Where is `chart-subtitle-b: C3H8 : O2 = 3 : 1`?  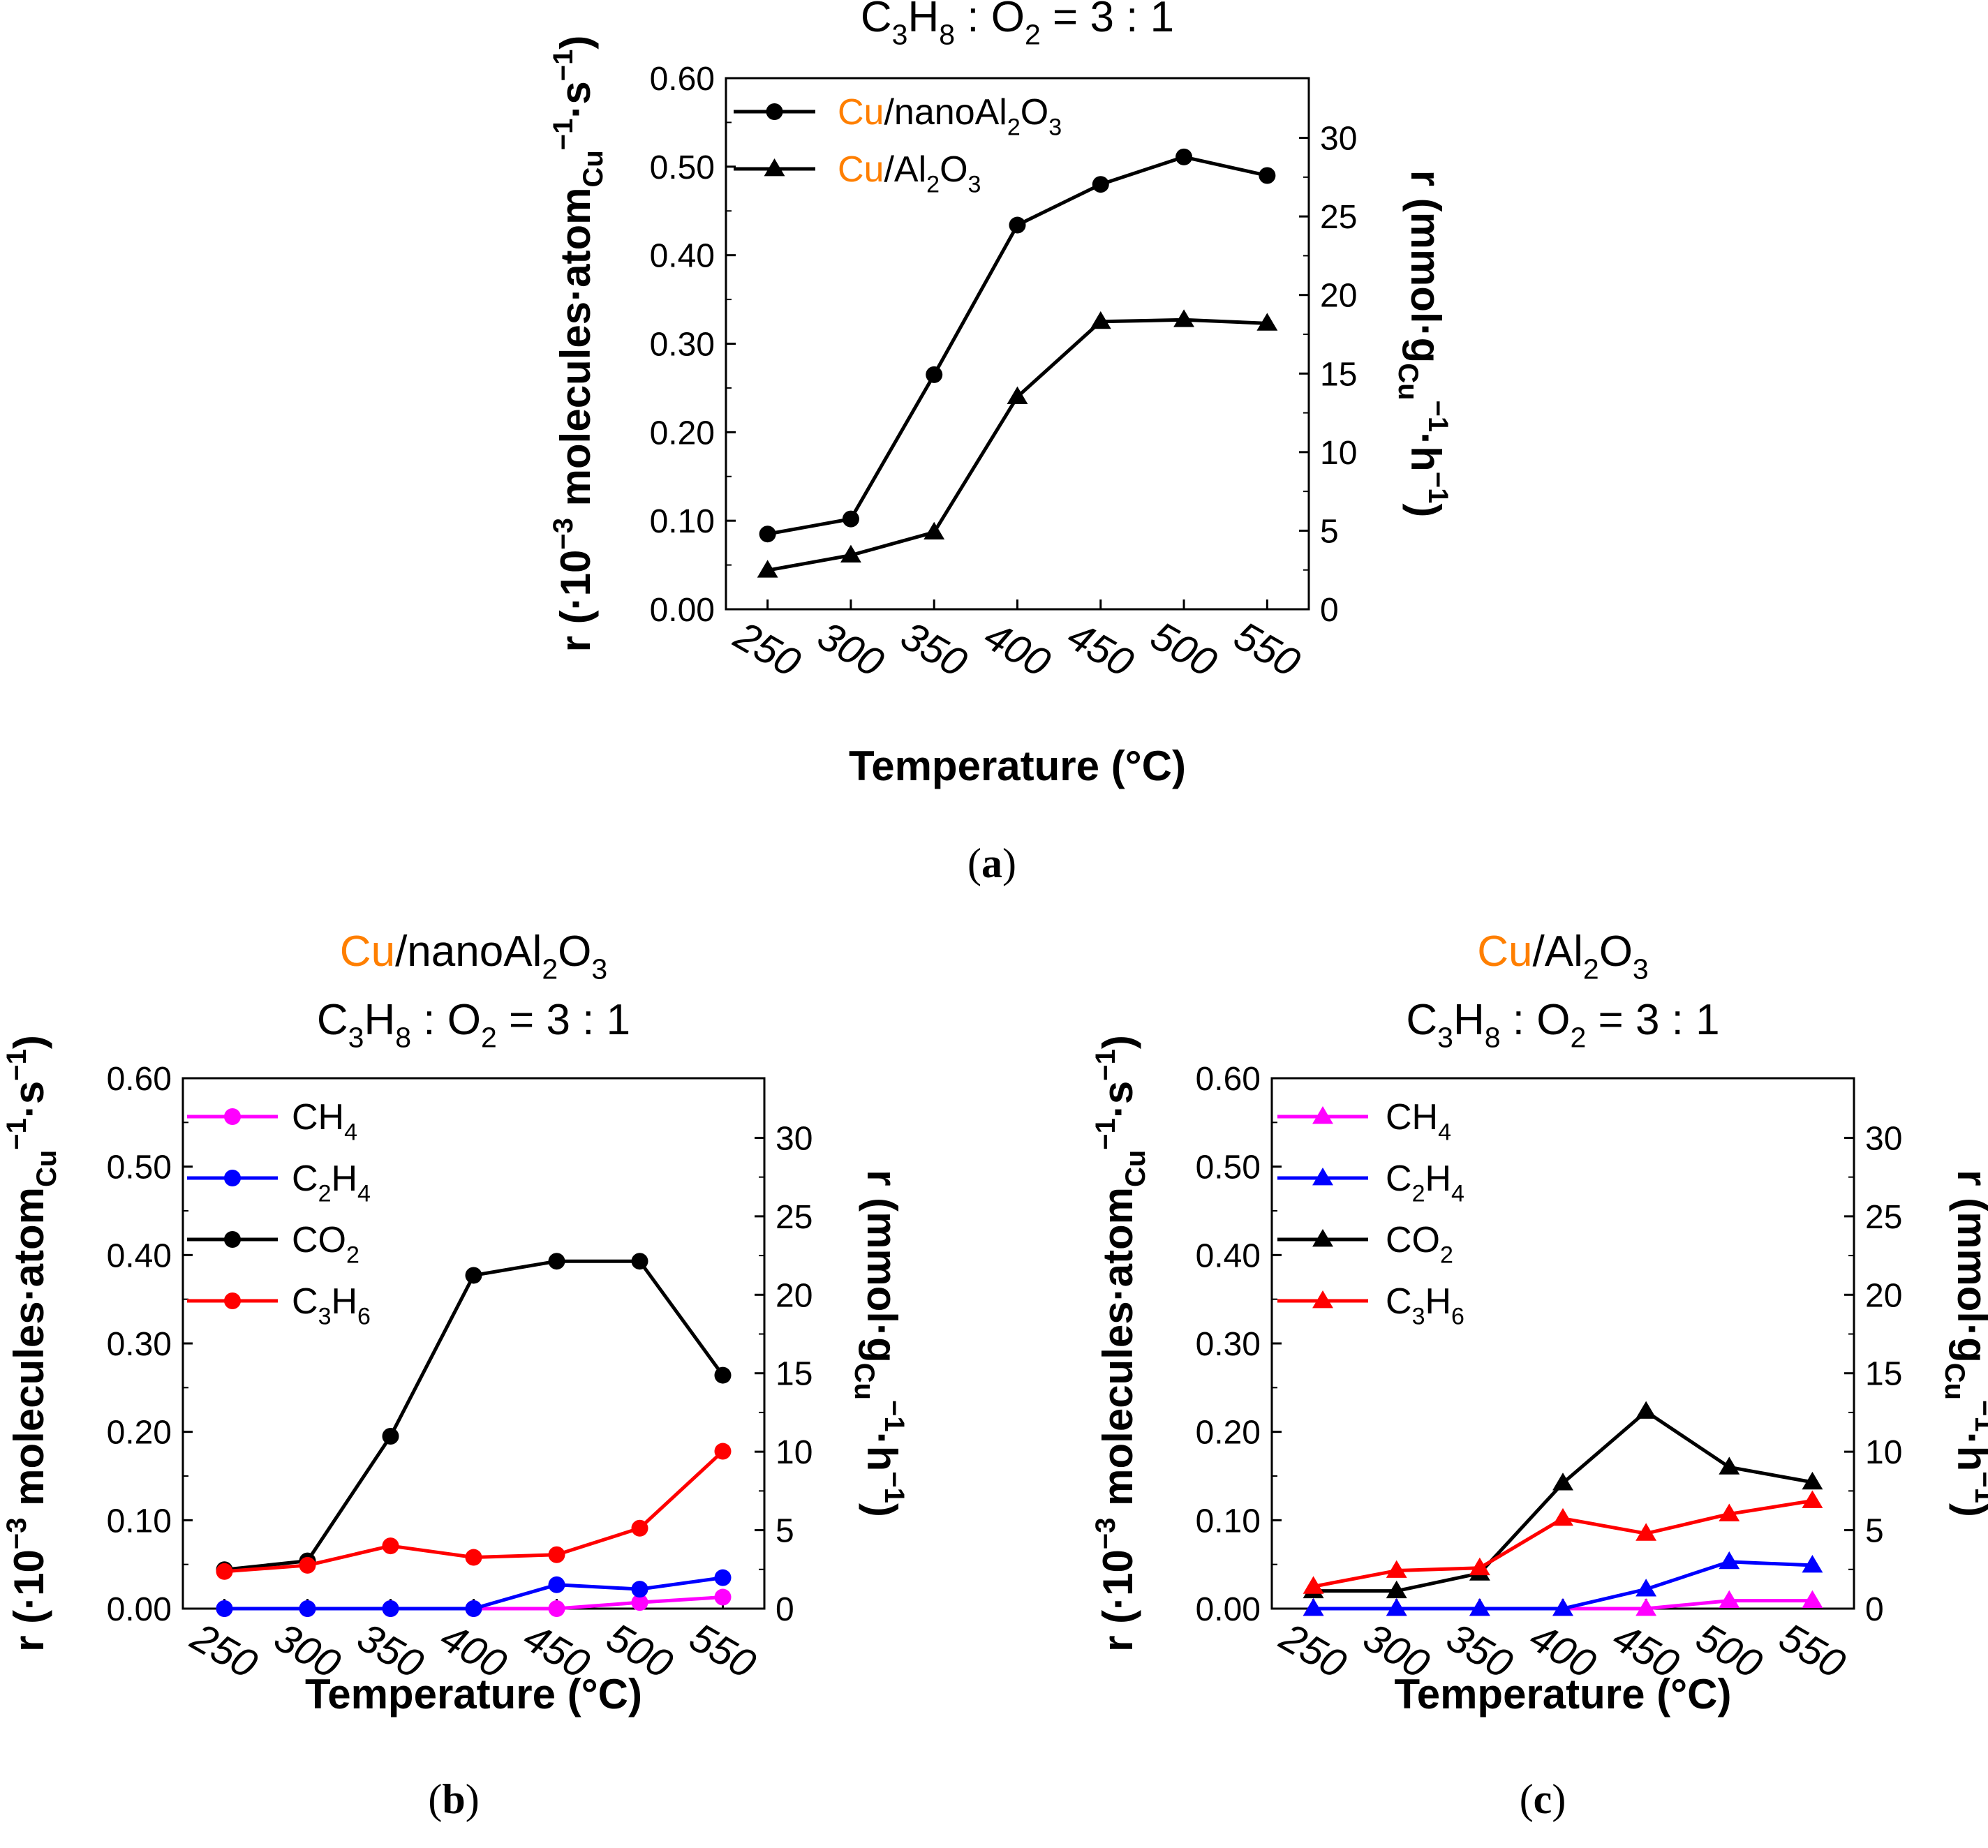
chart-subtitle-b: C3H8 : O2 = 3 : 1 is located at coordinates (473, 1025).